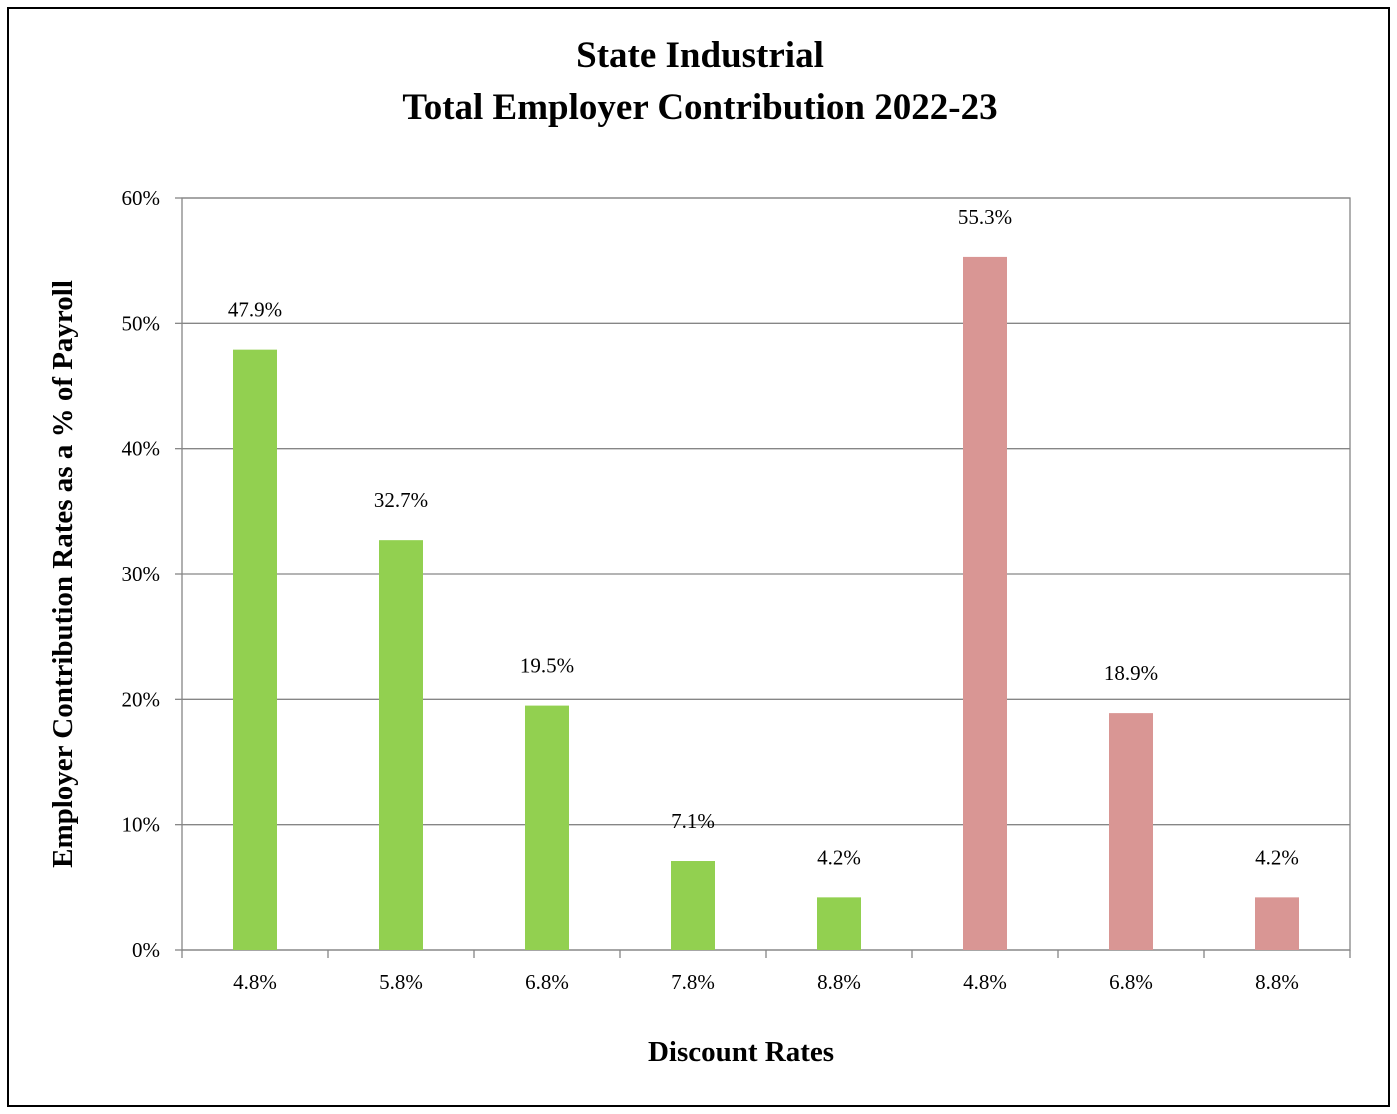 This screenshot has width=1397, height=1114. Describe the element at coordinates (700, 55) in the screenshot. I see `chart-title-line-1: State Industrial` at that location.